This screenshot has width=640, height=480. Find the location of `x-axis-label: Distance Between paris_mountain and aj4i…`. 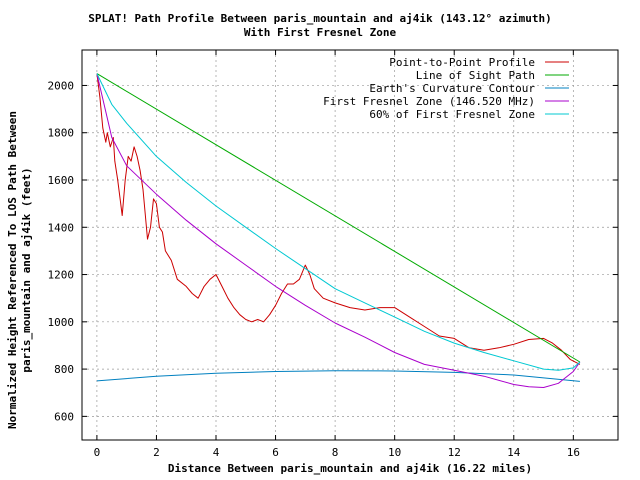

x-axis-label: Distance Between paris_mountain and aj4i… is located at coordinates (350, 468).